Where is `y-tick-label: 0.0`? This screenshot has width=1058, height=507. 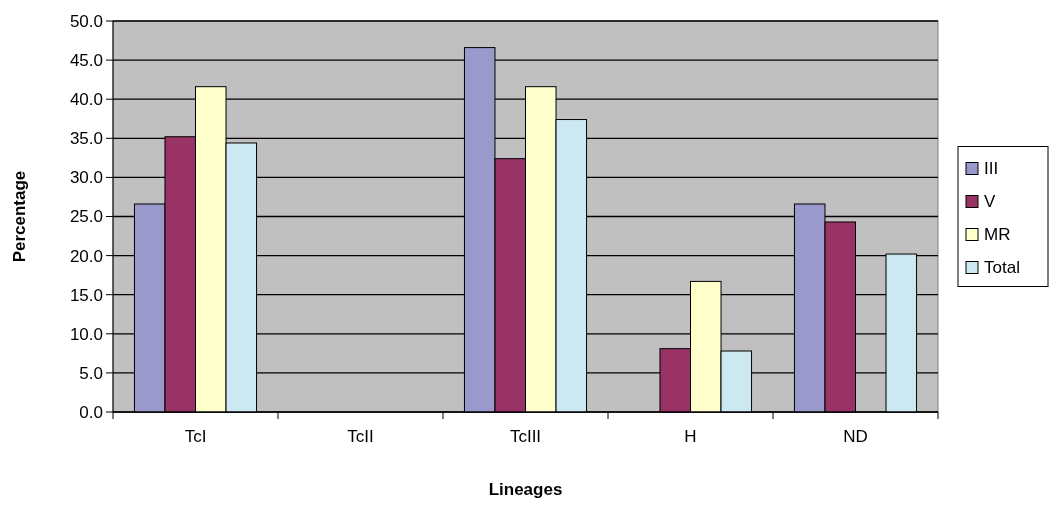
y-tick-label: 0.0 is located at coordinates (91, 412).